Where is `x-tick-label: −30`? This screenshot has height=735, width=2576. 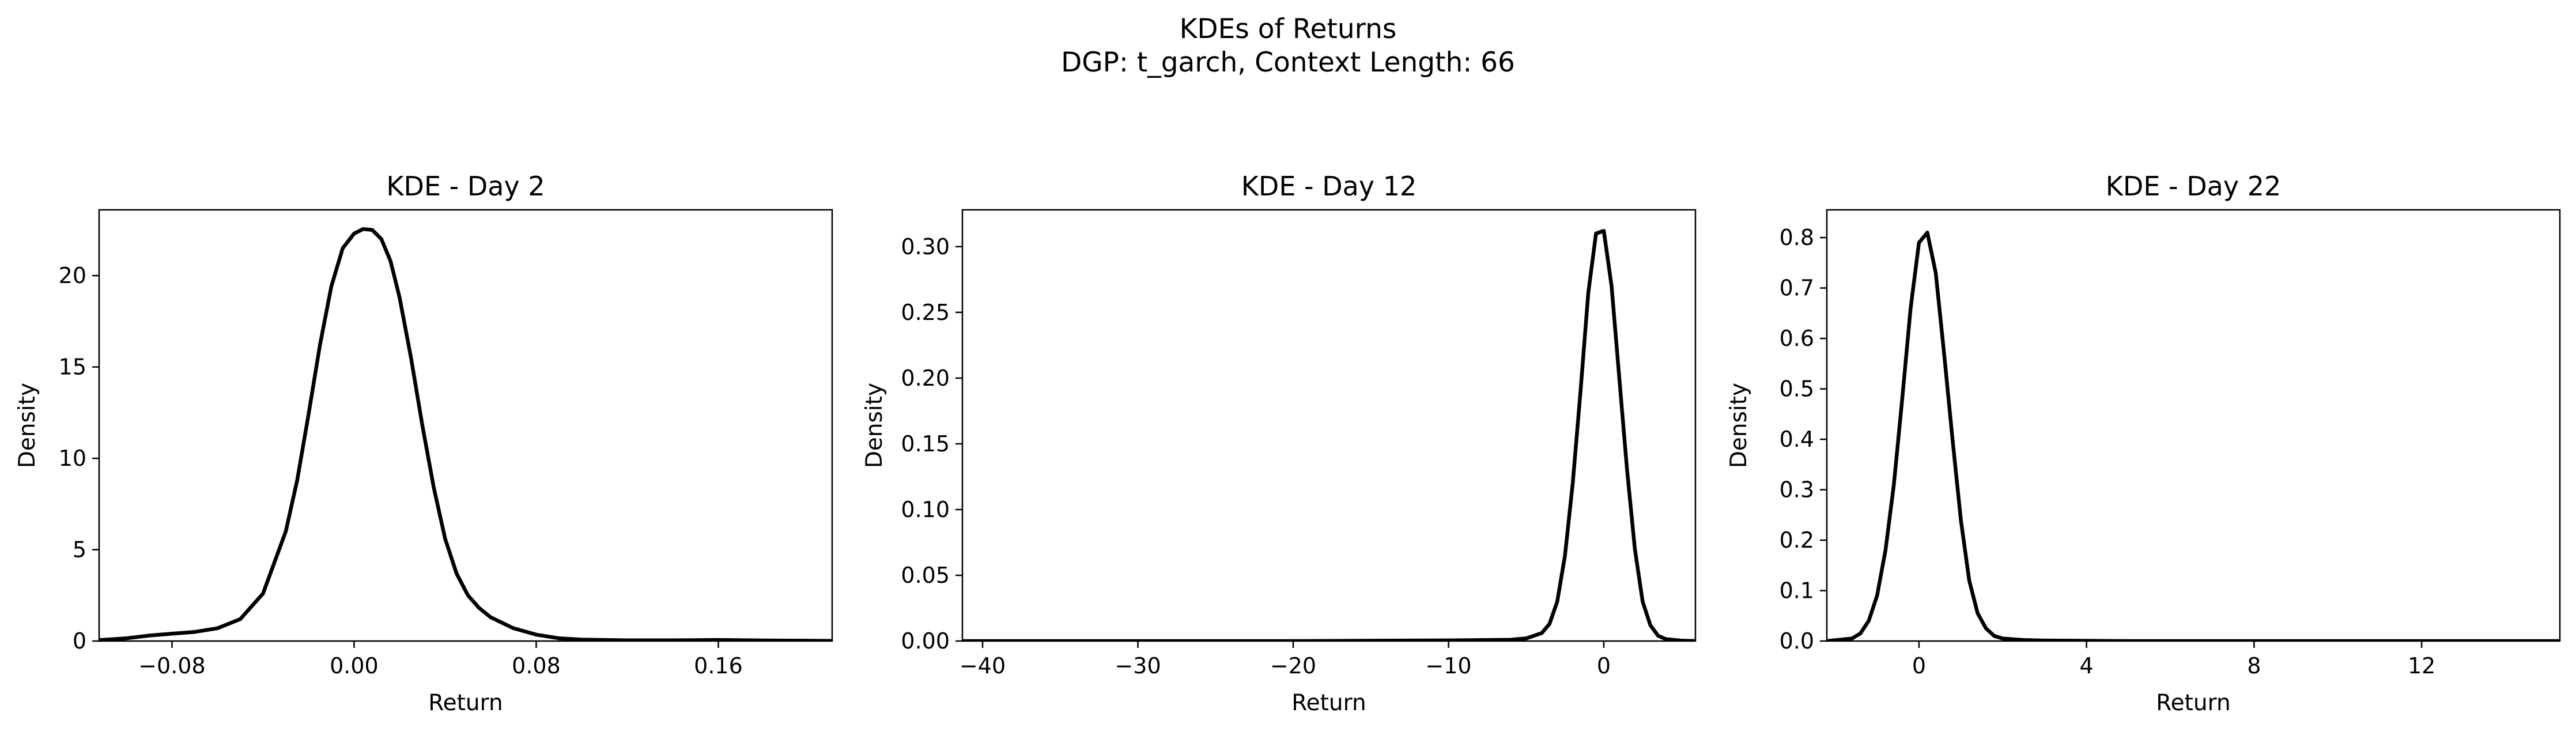
x-tick-label: −30 is located at coordinates (1138, 666).